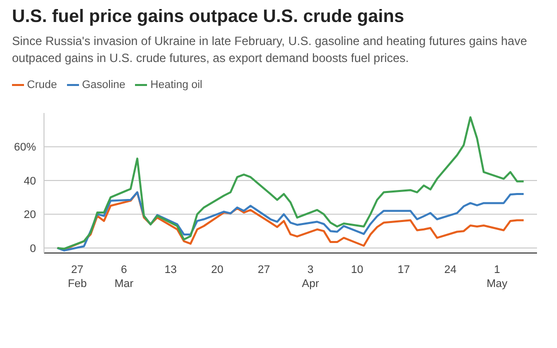 This screenshot has height=348, width=557. What do you see at coordinates (33, 248) in the screenshot?
I see `y-tick-label: 0` at bounding box center [33, 248].